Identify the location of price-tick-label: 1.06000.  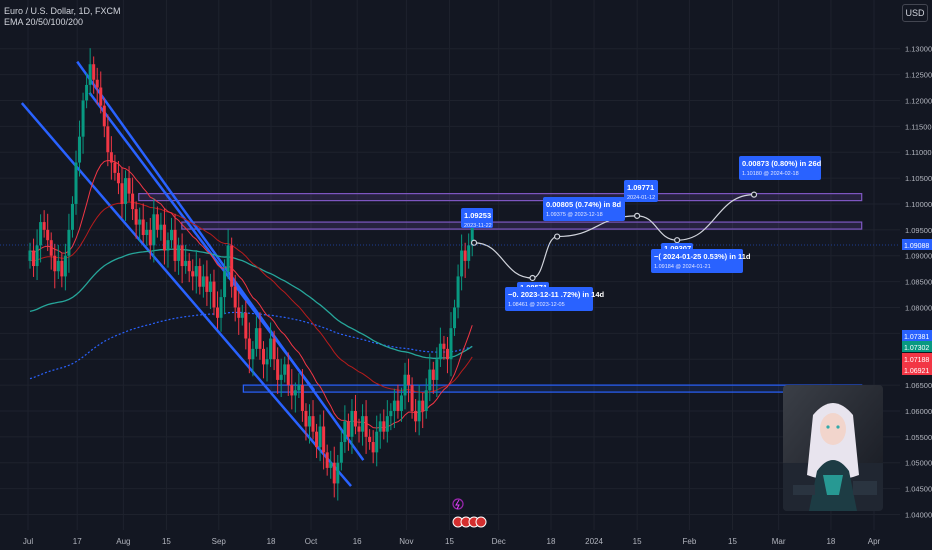
(918, 411).